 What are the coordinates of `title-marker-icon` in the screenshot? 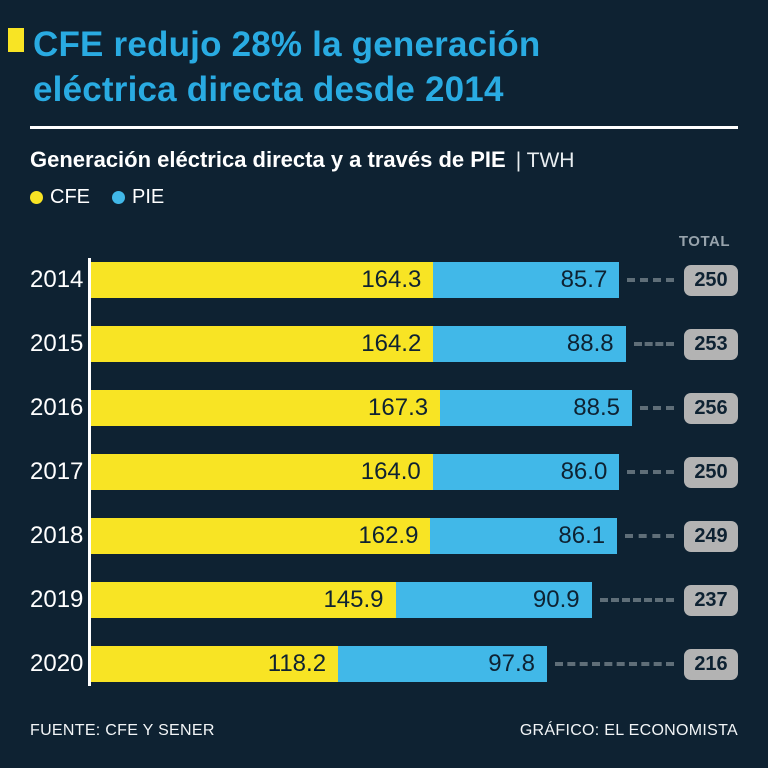 It's located at (16, 40).